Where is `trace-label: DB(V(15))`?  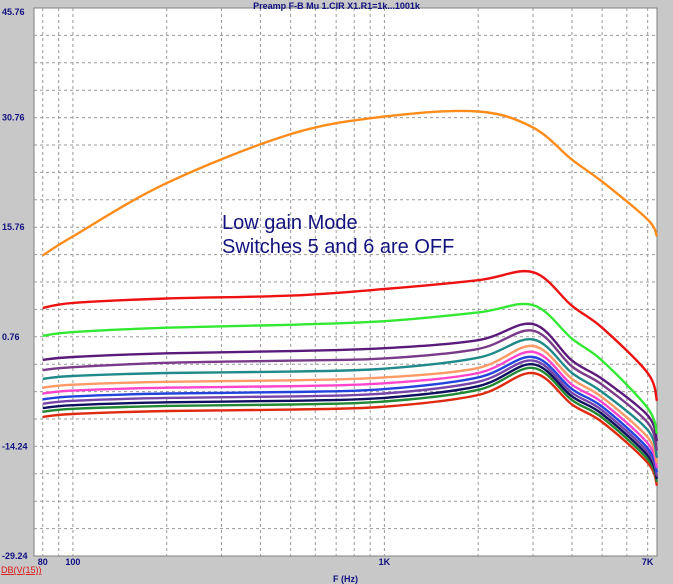 trace-label: DB(V(15)) is located at coordinates (21, 570).